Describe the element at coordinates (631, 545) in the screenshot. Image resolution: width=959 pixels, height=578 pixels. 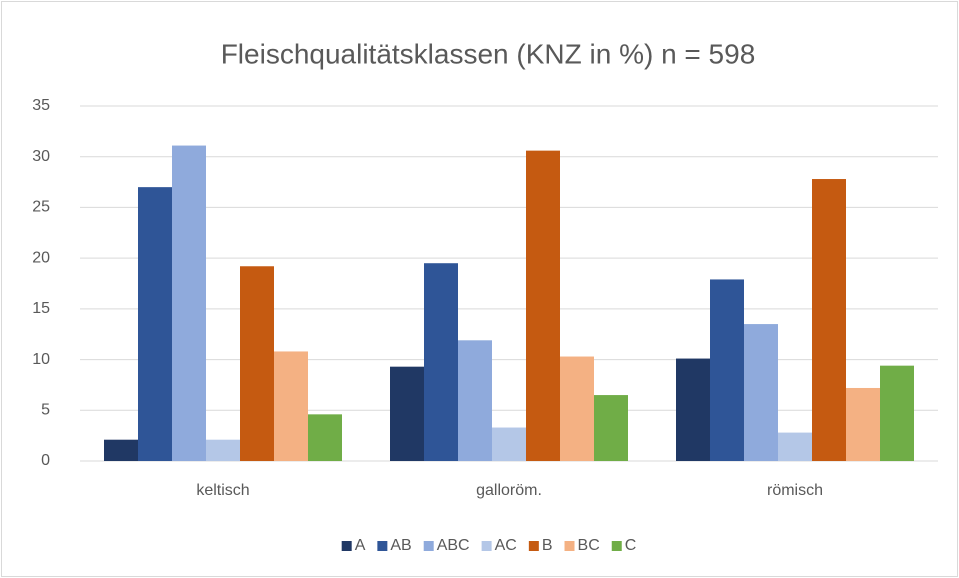
I see `legend-label: C` at that location.